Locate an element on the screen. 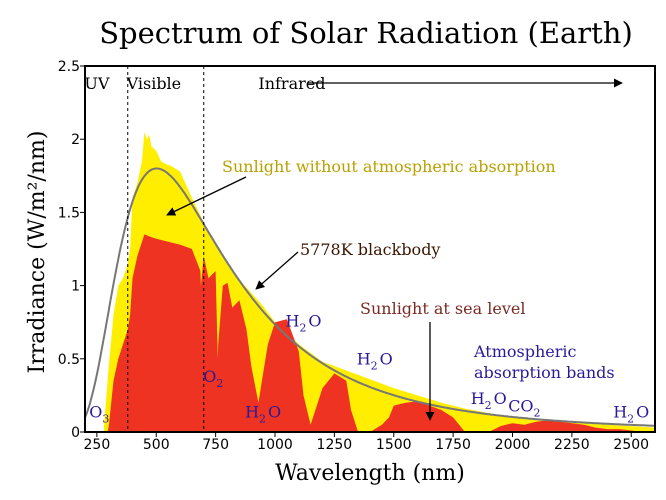 The height and width of the screenshot is (500, 666). x-tick-label: 250 is located at coordinates (97, 445).